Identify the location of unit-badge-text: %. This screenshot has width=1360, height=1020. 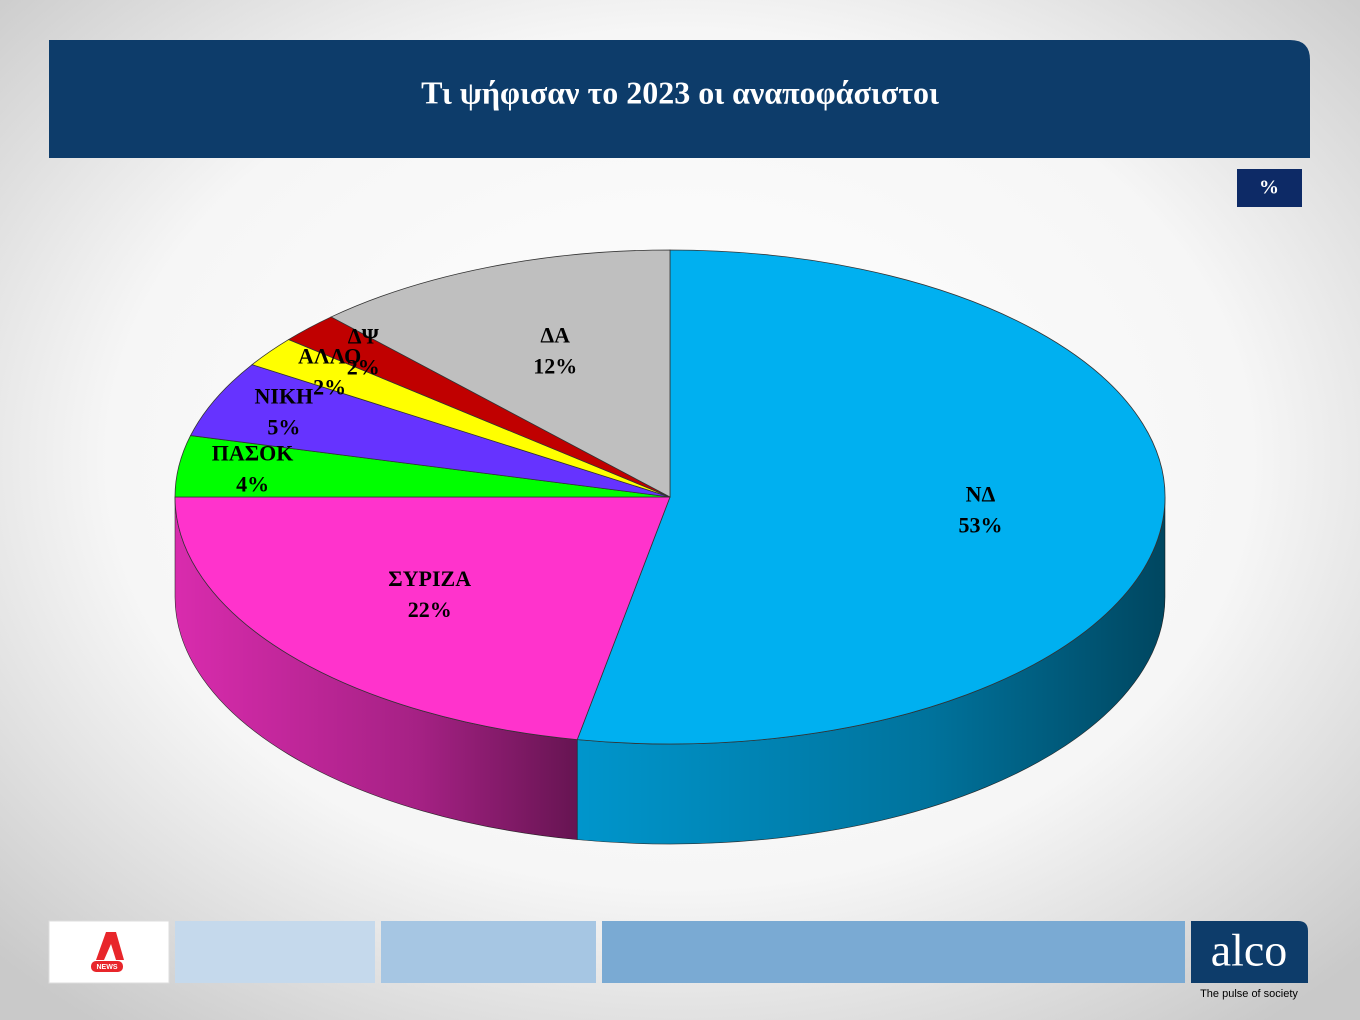
(1269, 188).